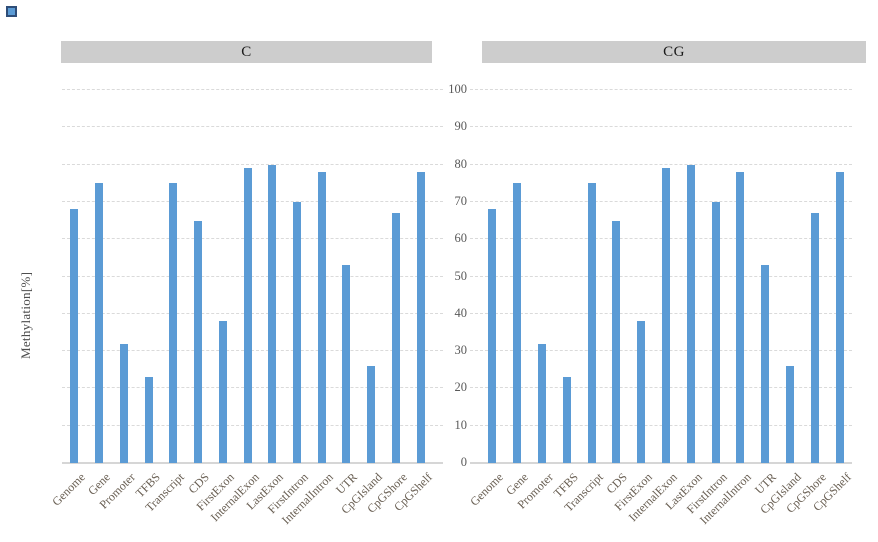 The height and width of the screenshot is (542, 878). I want to click on bar-CG-FirstExon, so click(641, 392).